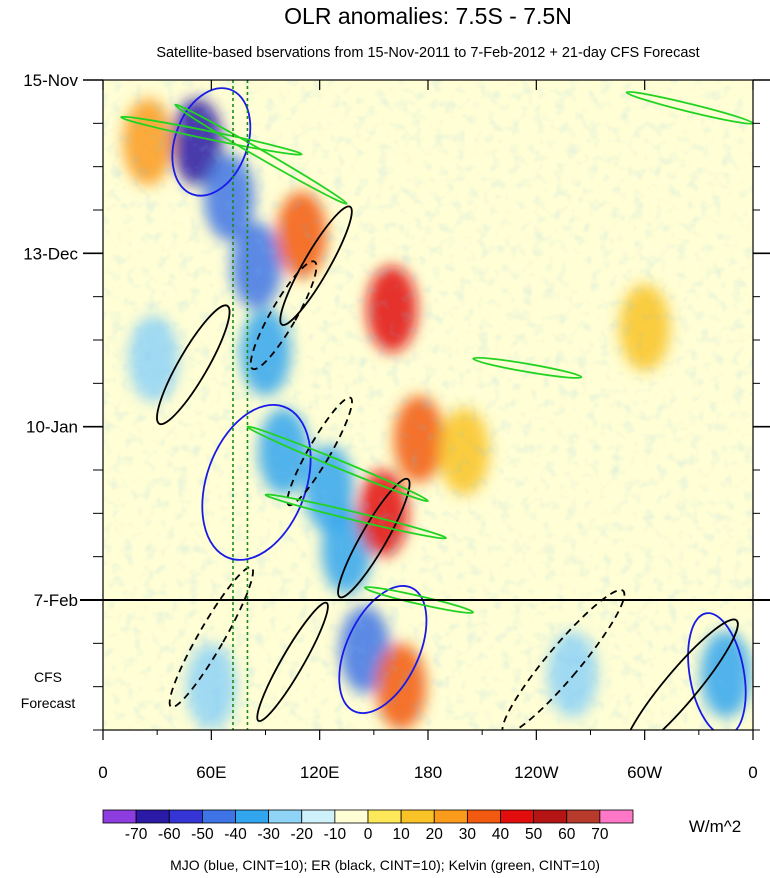 This screenshot has width=770, height=878. I want to click on y-tick-label: 15-Nov, so click(50, 80).